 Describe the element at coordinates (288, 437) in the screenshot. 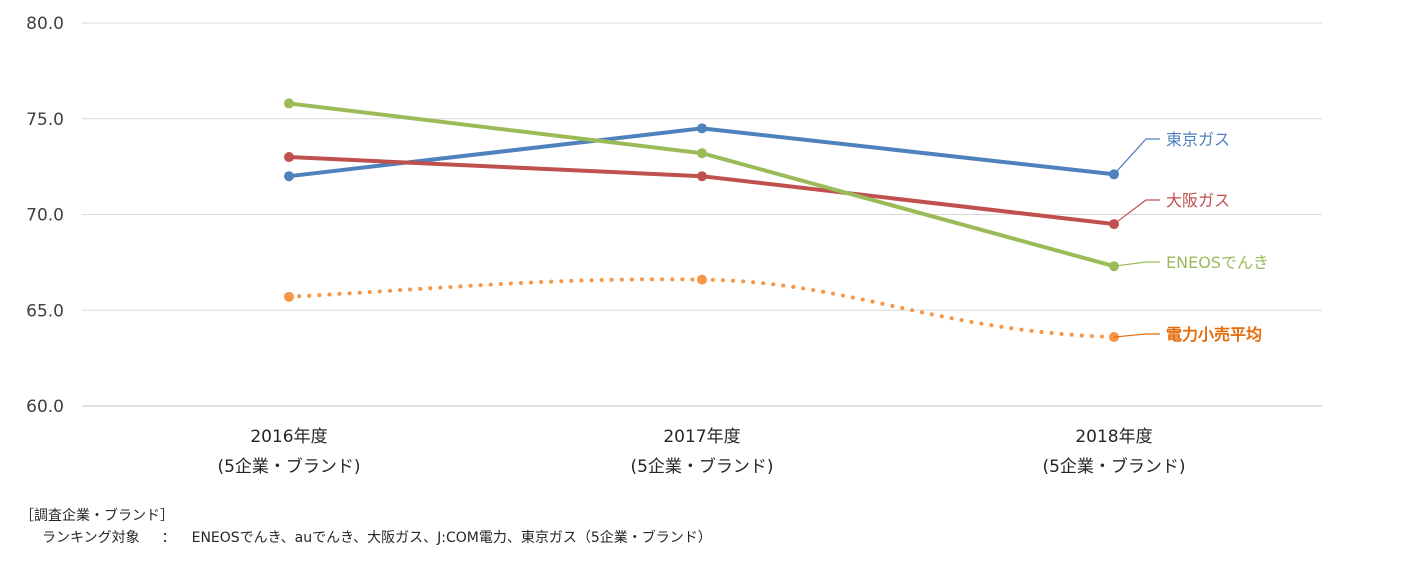

I see `x-category-label: 2016年度` at that location.